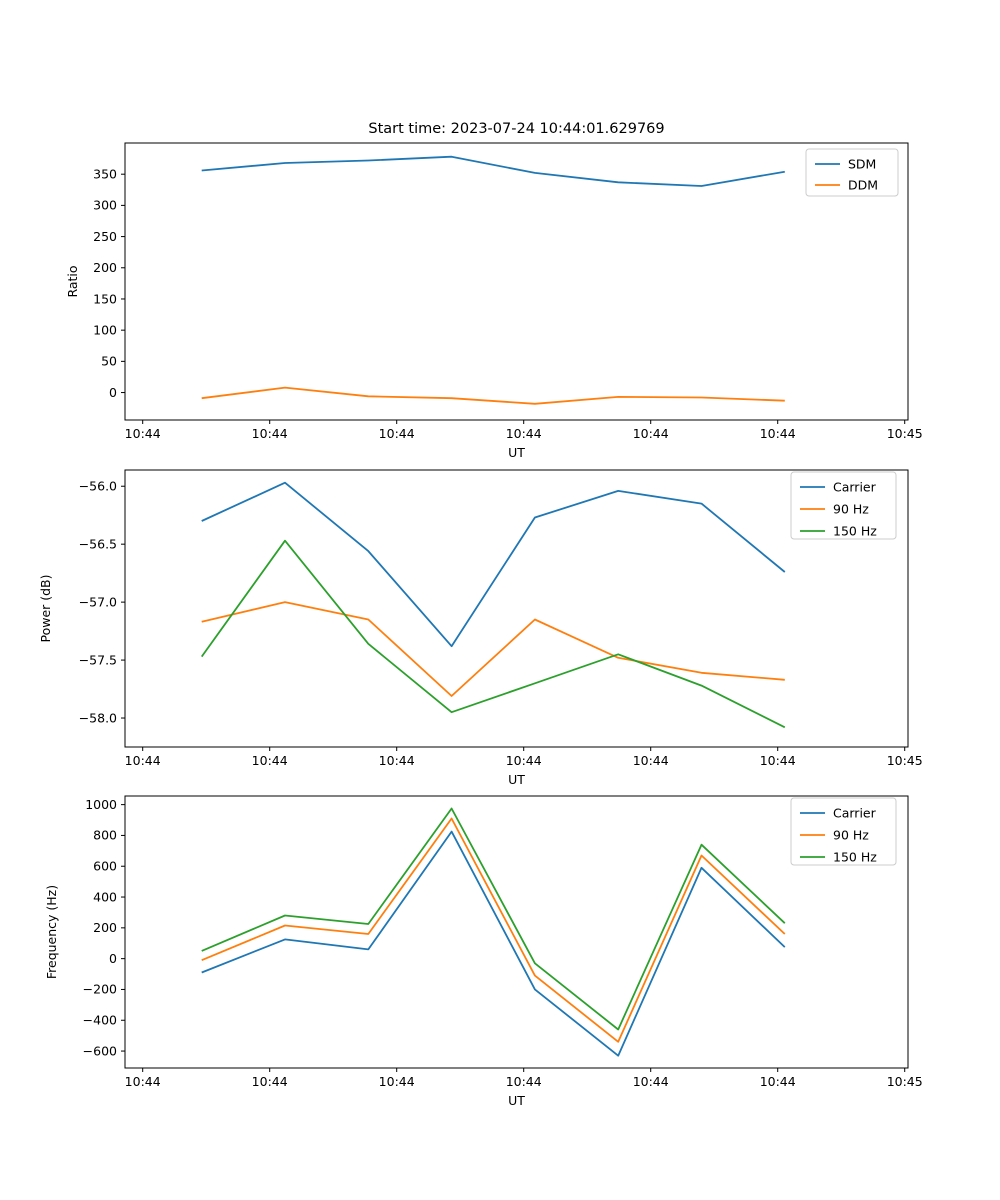 The height and width of the screenshot is (1200, 1000). Describe the element at coordinates (105, 329) in the screenshot. I see `y-tick-label: 100` at that location.